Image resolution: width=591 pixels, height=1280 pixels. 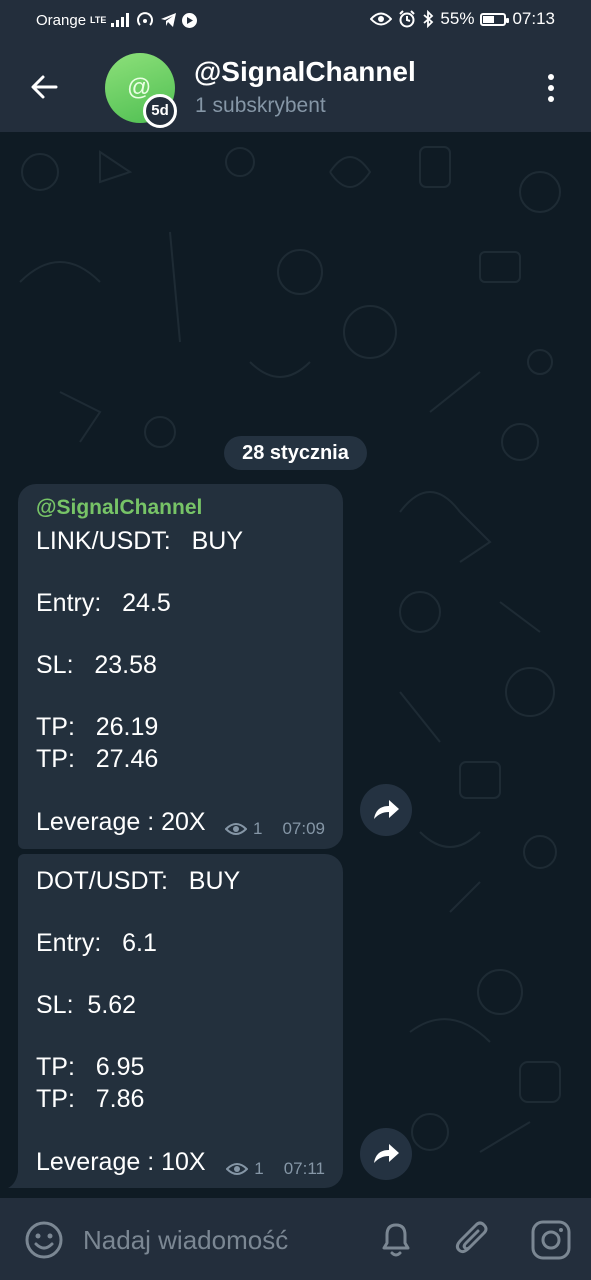 I want to click on message-line: SL: 5.62, so click(x=86, y=1005).